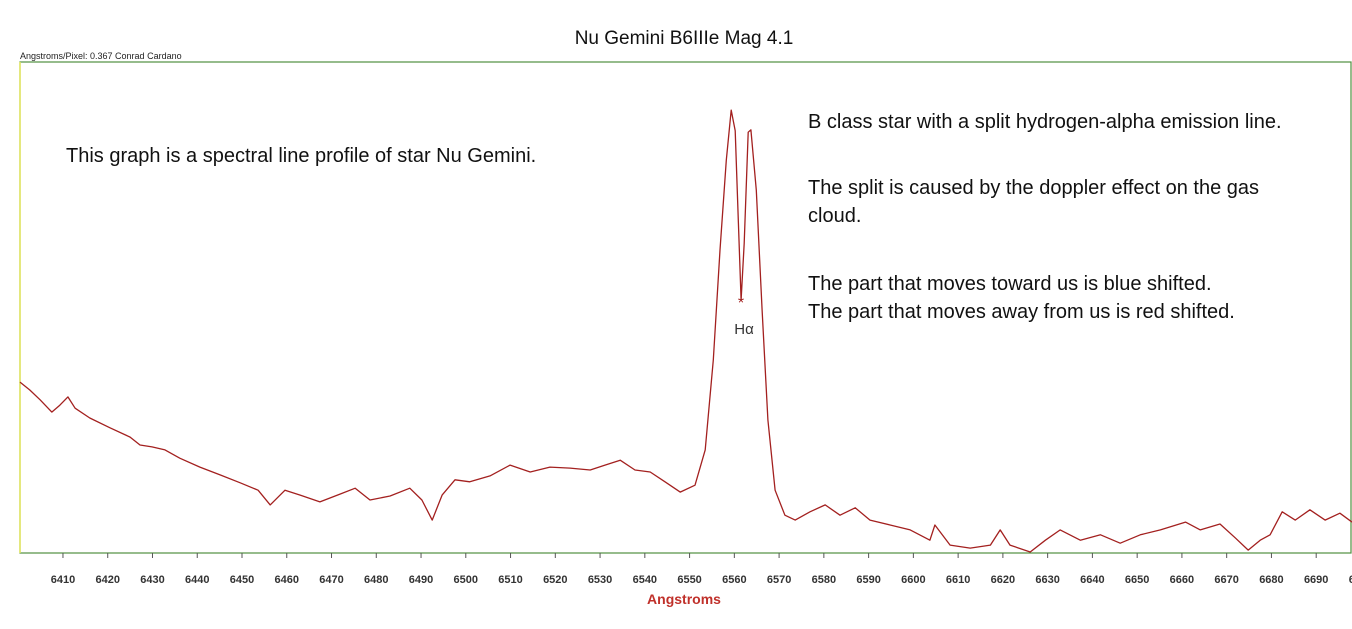 This screenshot has width=1352, height=629. Describe the element at coordinates (152, 580) in the screenshot. I see `x-tick-label: 6430` at that location.